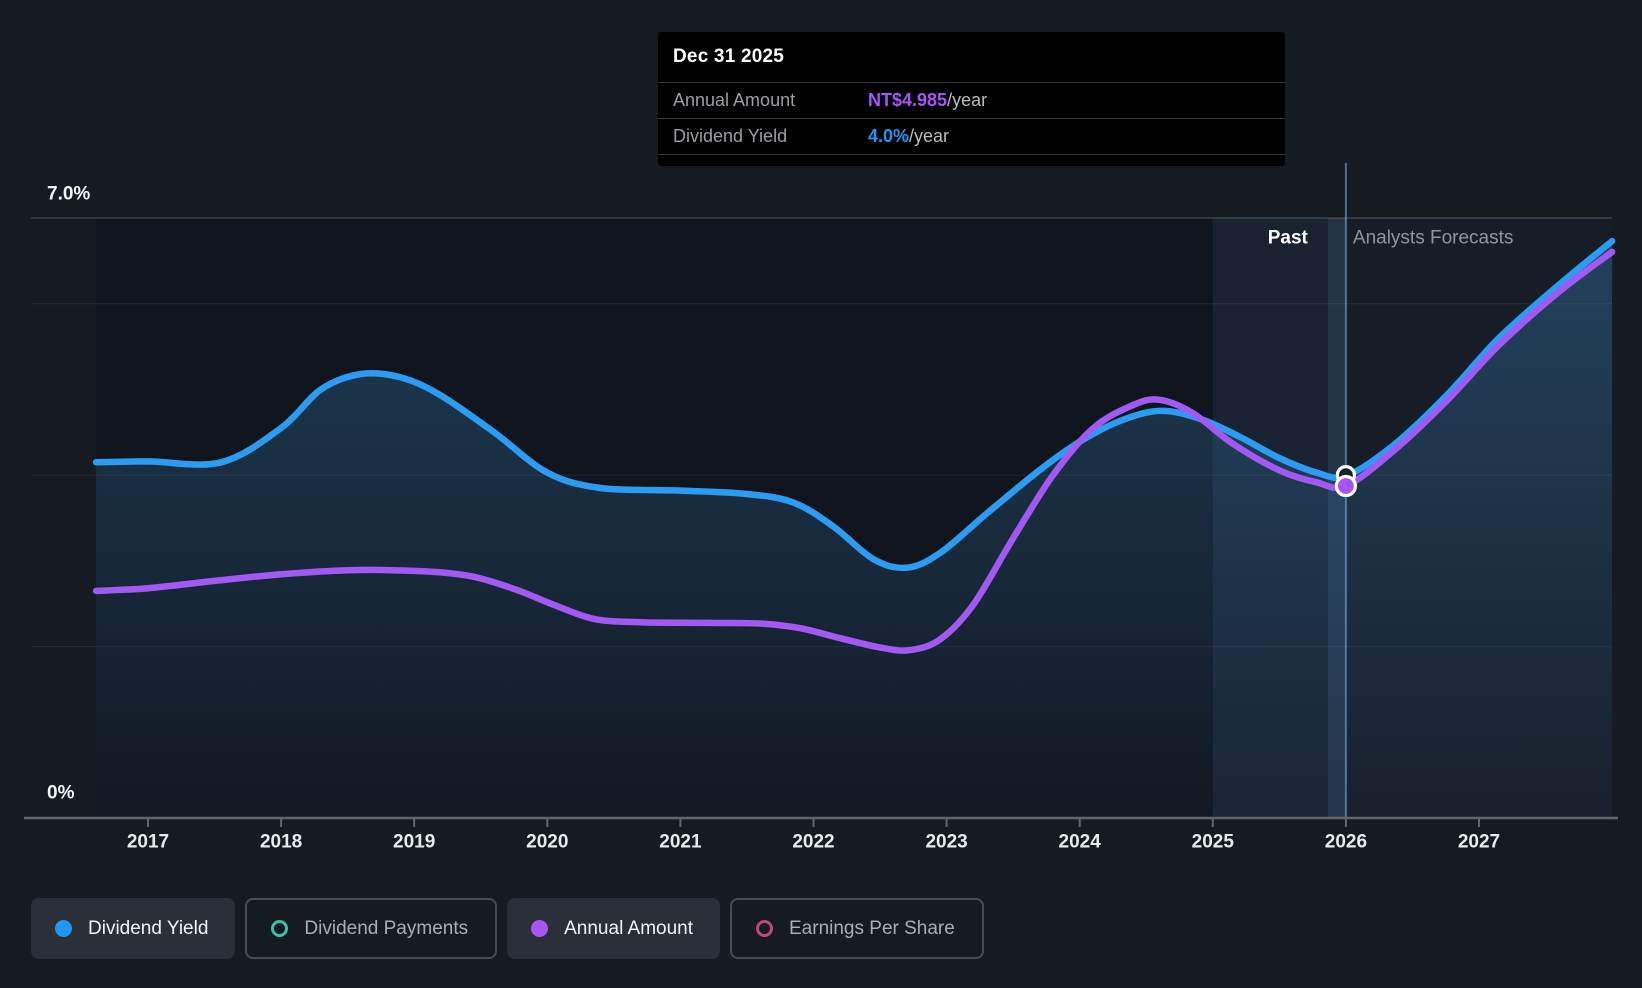  I want to click on legend-item-label: Dividend Payments, so click(386, 928).